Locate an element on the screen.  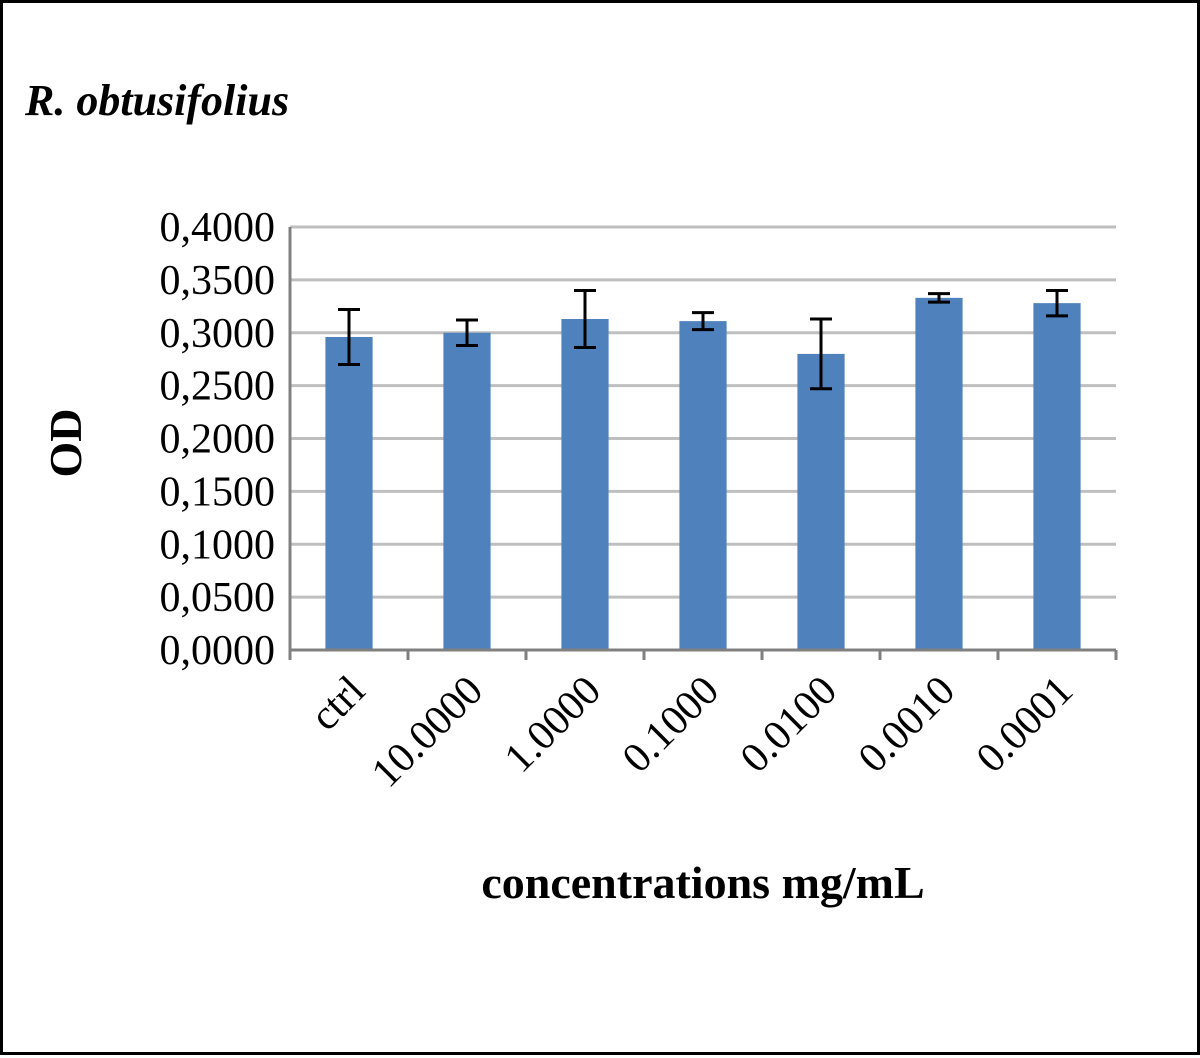
chart-title: R. obtusifolius is located at coordinates (156, 100).